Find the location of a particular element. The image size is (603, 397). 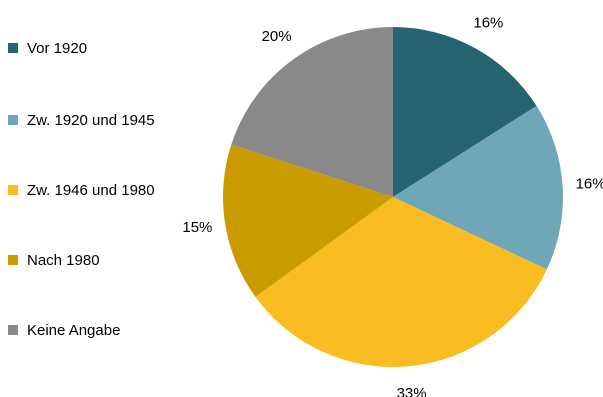

slice-value-label: 20% is located at coordinates (277, 36).